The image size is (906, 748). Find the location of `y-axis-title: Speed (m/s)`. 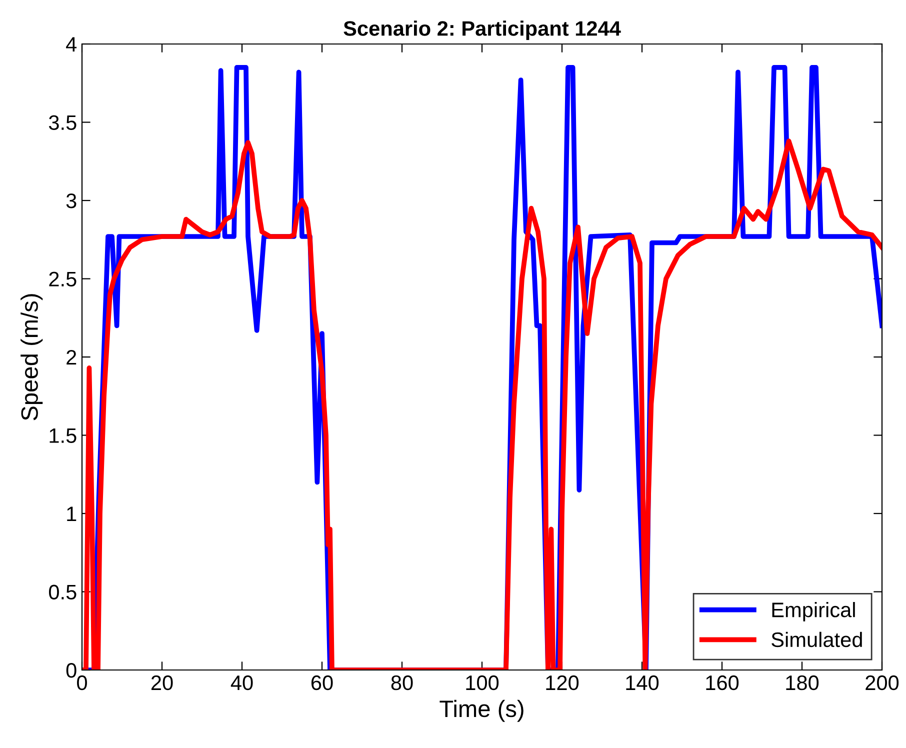

y-axis-title: Speed (m/s) is located at coordinates (31, 357).